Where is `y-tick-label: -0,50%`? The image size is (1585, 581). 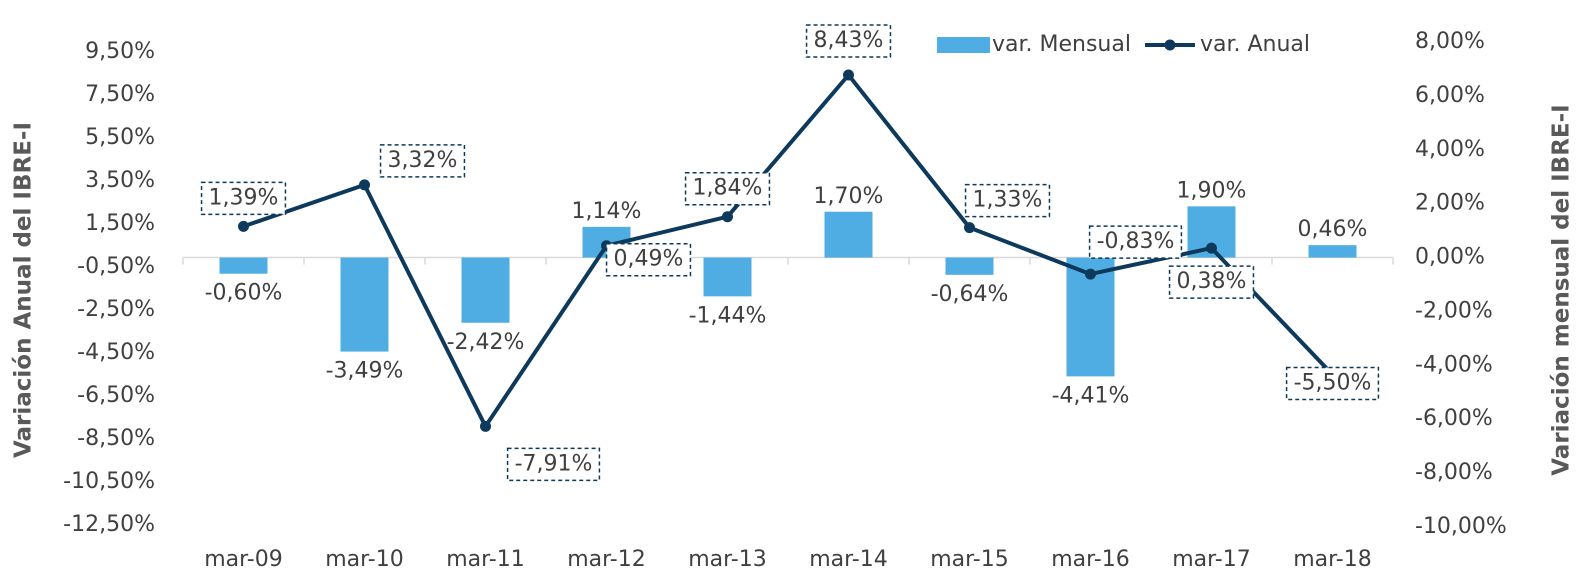
y-tick-label: -0,50% is located at coordinates (116, 266).